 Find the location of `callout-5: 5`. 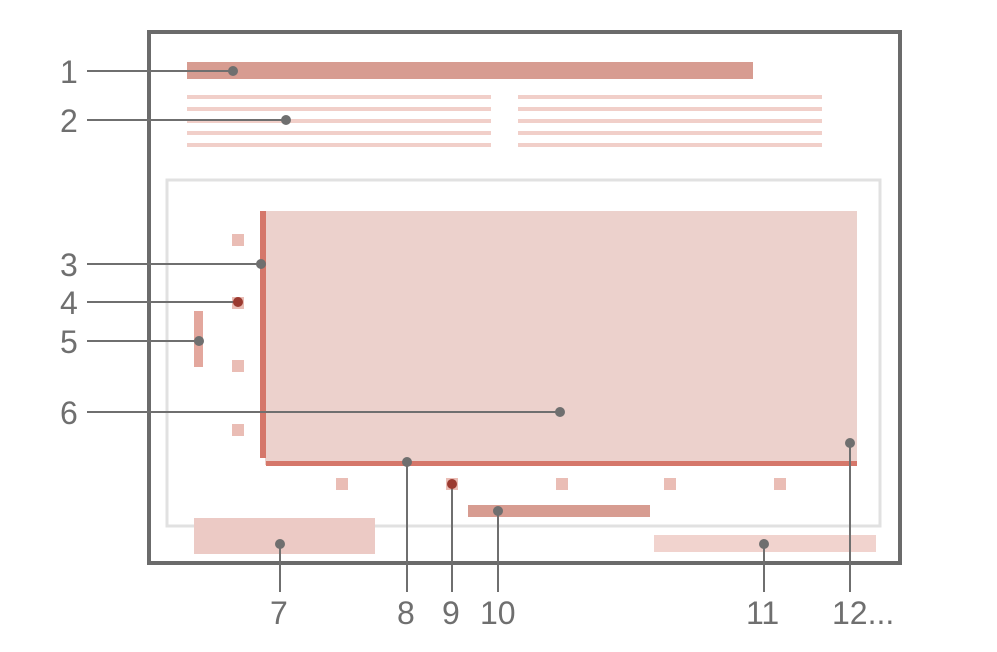

callout-5: 5 is located at coordinates (69, 342).